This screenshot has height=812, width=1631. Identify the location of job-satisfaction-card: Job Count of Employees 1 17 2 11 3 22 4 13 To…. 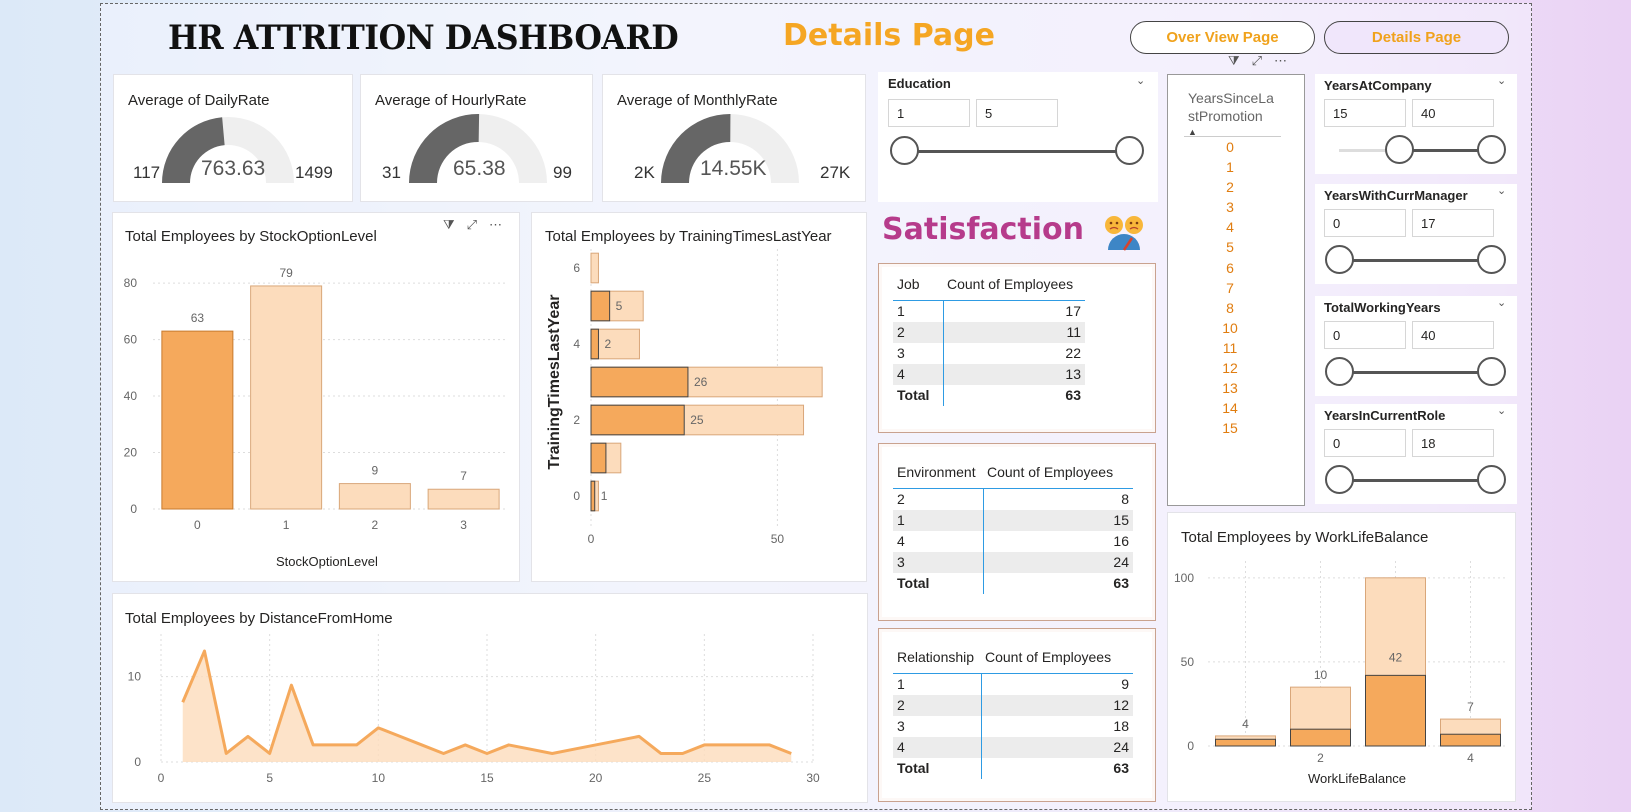
(1017, 348).